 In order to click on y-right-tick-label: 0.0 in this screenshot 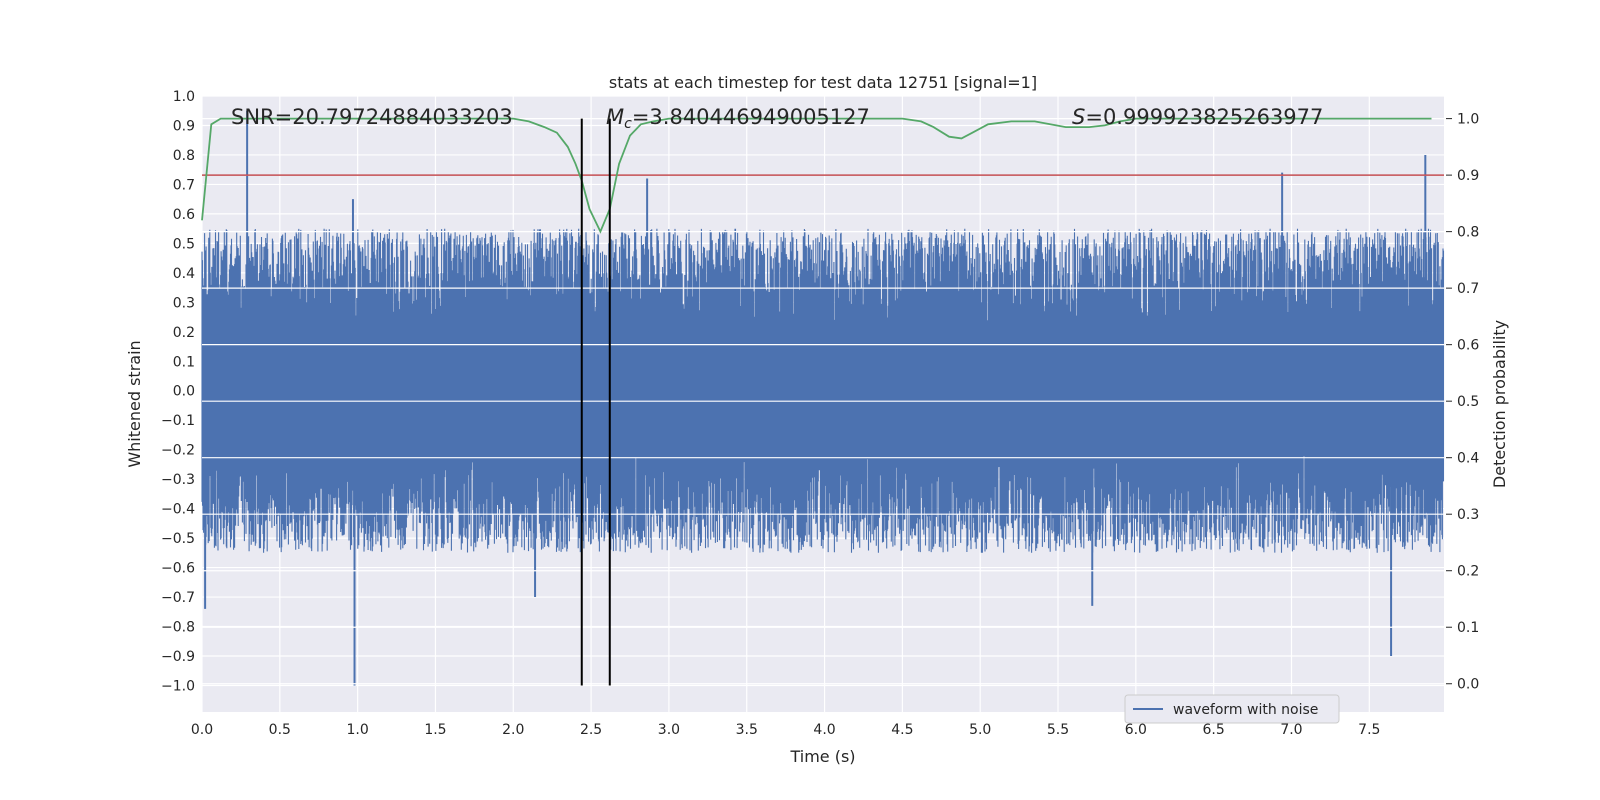, I will do `click(1468, 685)`.